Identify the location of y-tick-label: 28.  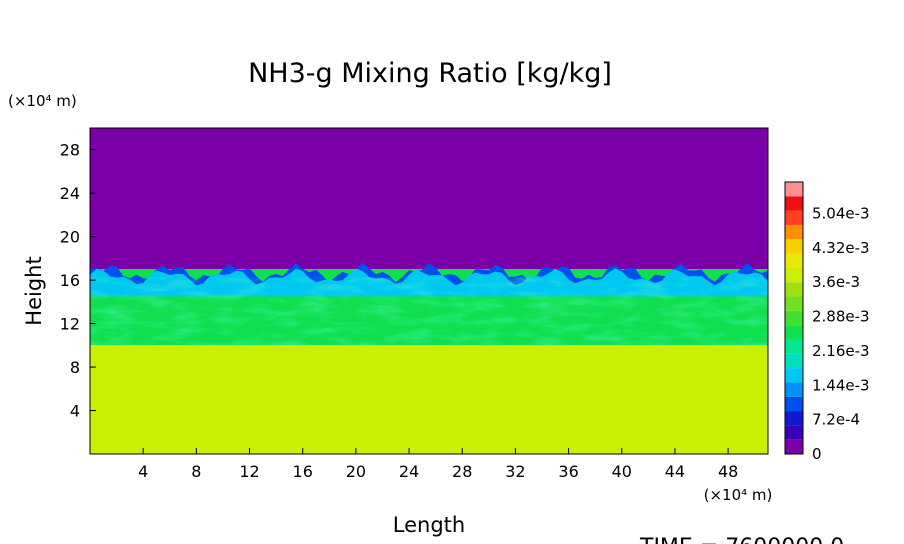
(70, 150).